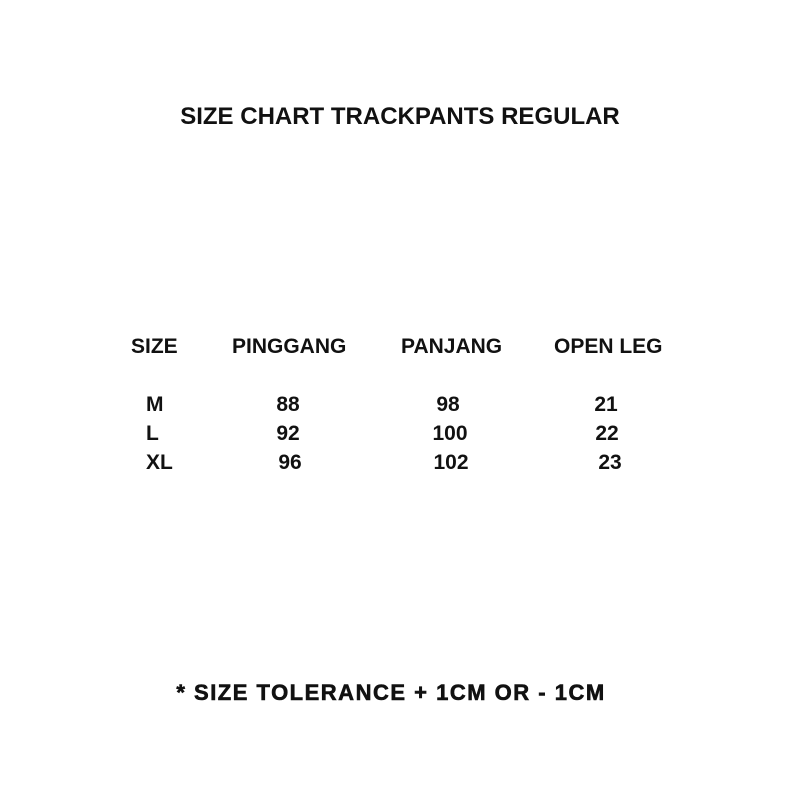  What do you see at coordinates (155, 404) in the screenshot?
I see `size-cell: M` at bounding box center [155, 404].